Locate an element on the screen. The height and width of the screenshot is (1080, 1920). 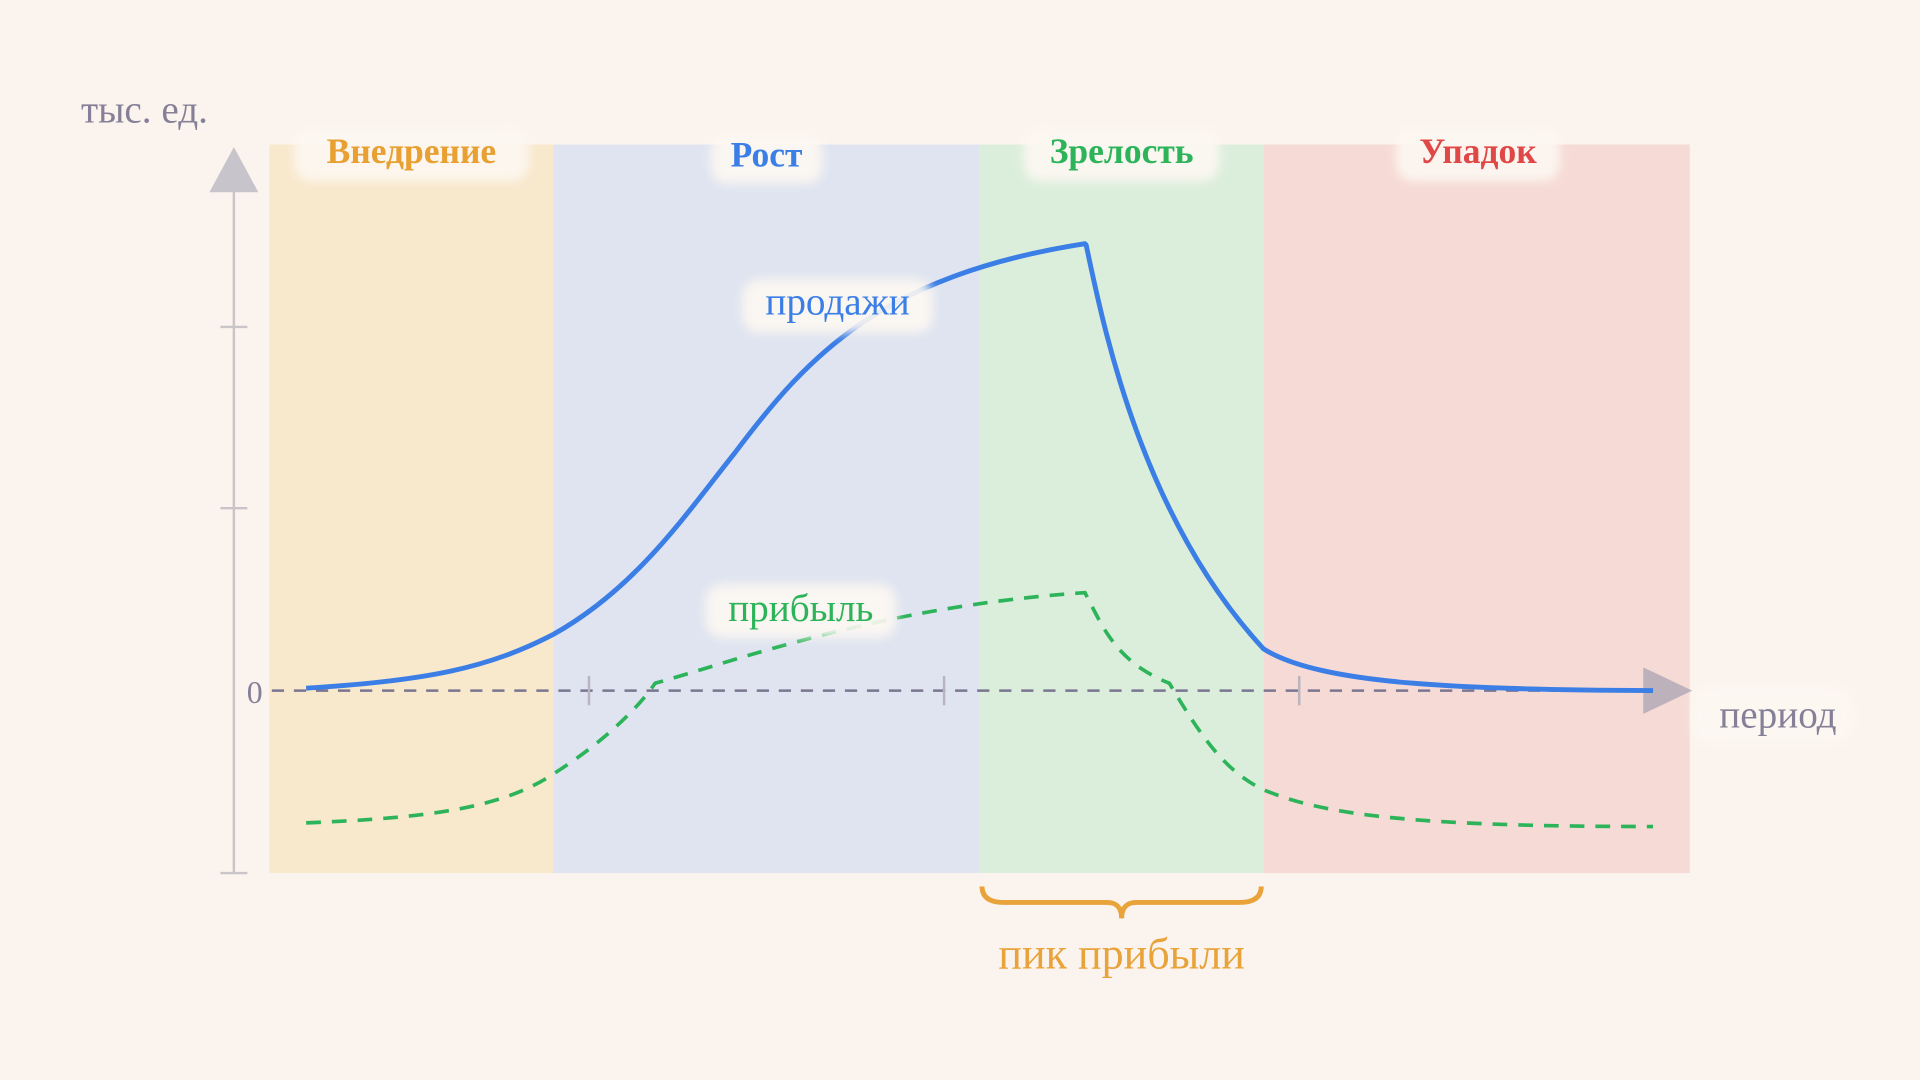
x-axis-arrow is located at coordinates (1668, 690).